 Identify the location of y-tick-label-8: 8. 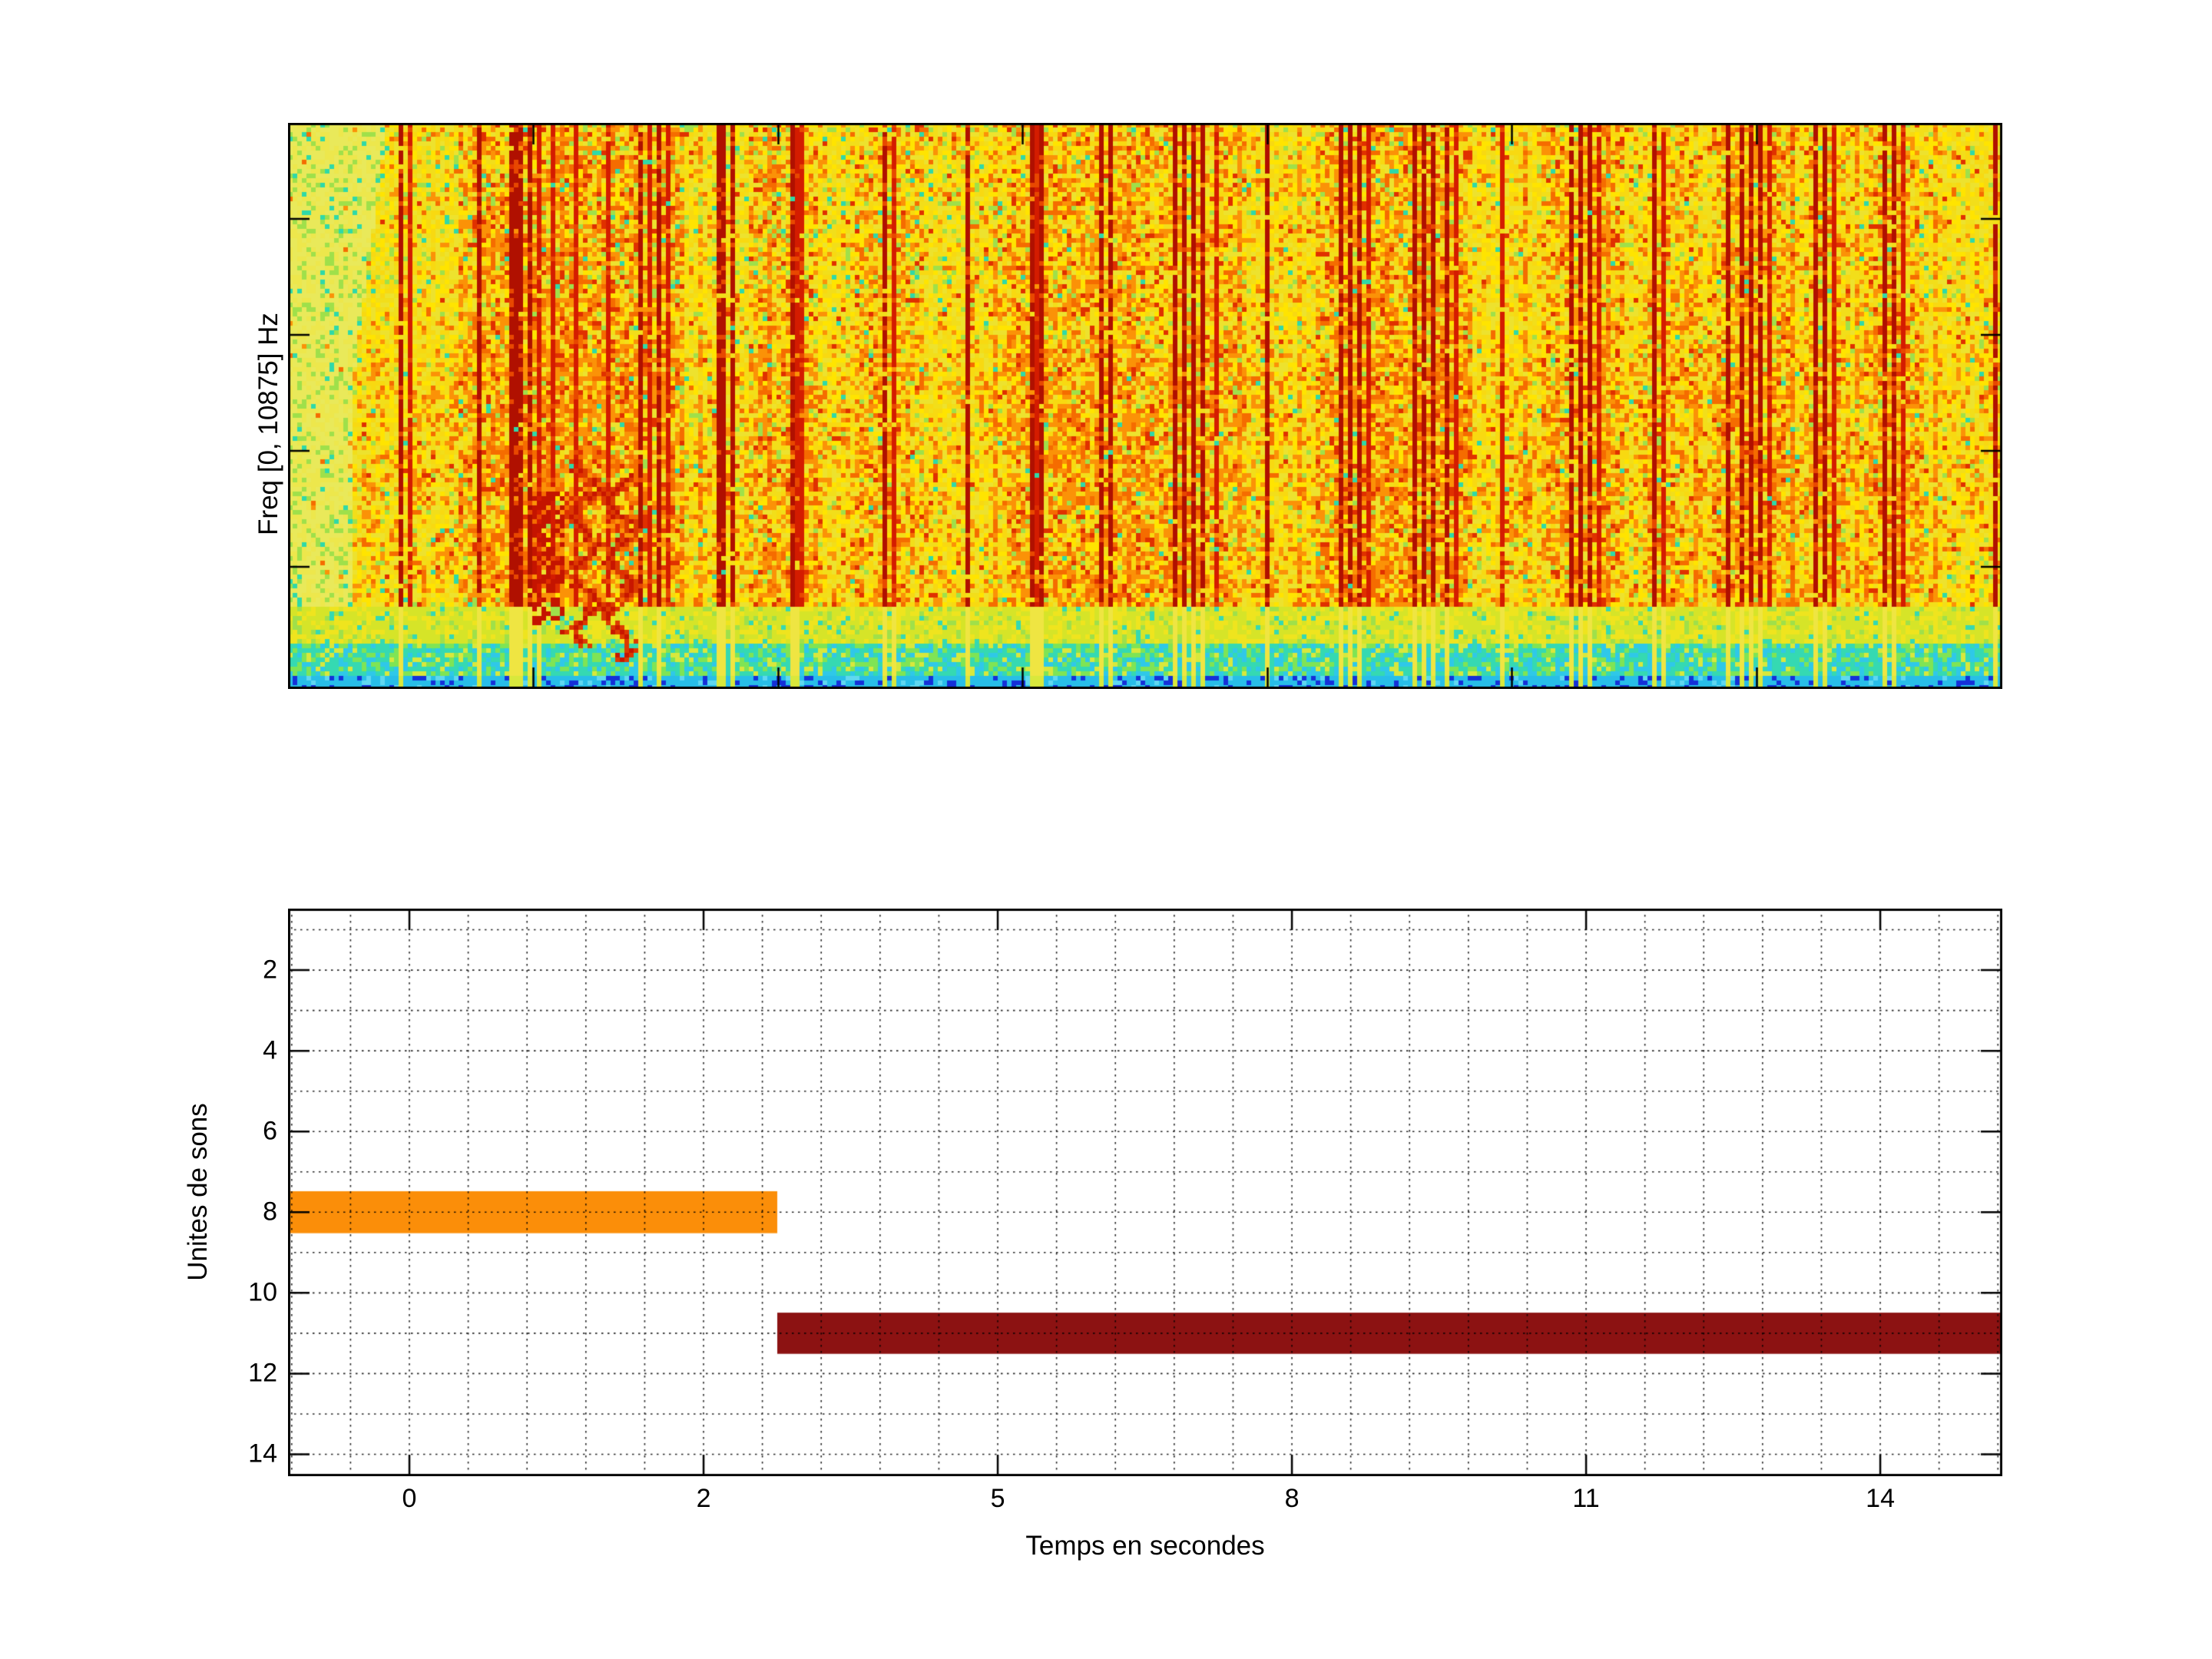
(270, 1212).